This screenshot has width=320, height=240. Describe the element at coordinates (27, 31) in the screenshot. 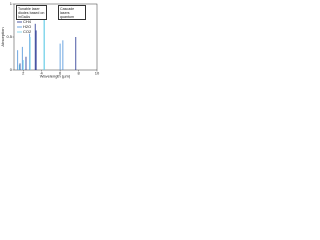

I see `legend-label: CO2` at that location.